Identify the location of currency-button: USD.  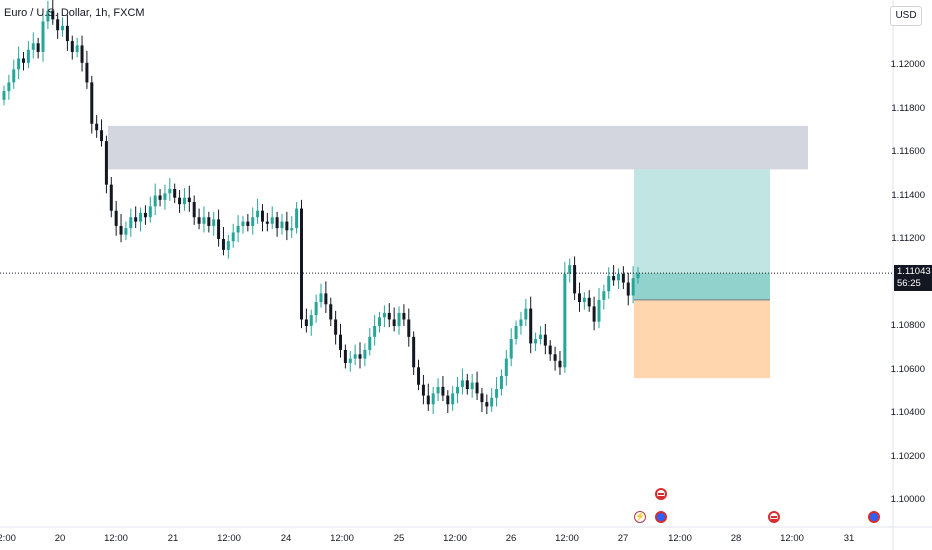
(906, 16).